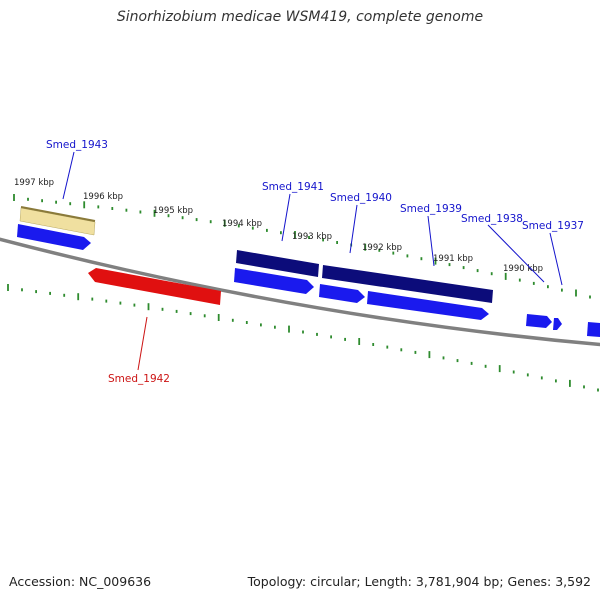 This screenshot has height=600, width=600. What do you see at coordinates (312, 237) in the screenshot?
I see `scale-label: 1993 kbp` at bounding box center [312, 237].